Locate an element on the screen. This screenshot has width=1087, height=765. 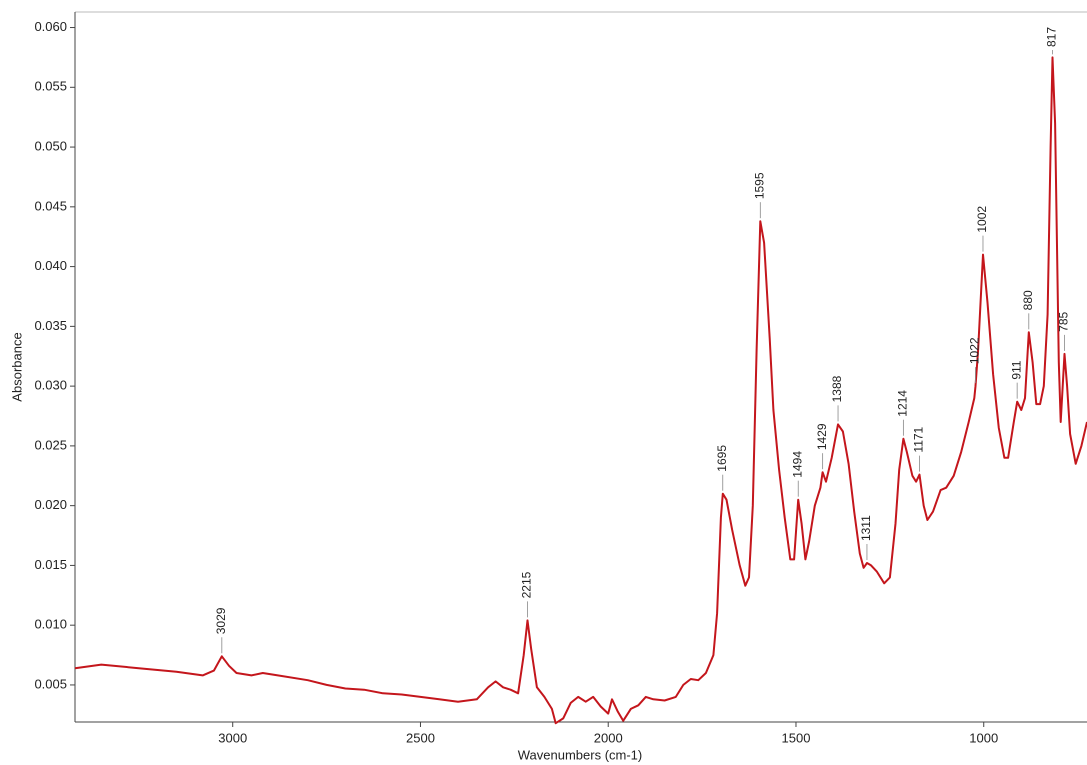
y-tick-label: 0.025 is located at coordinates (50, 444).